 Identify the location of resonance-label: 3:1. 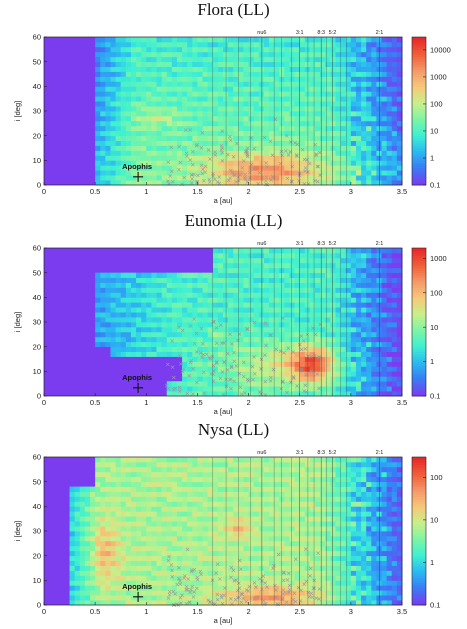
(300, 244).